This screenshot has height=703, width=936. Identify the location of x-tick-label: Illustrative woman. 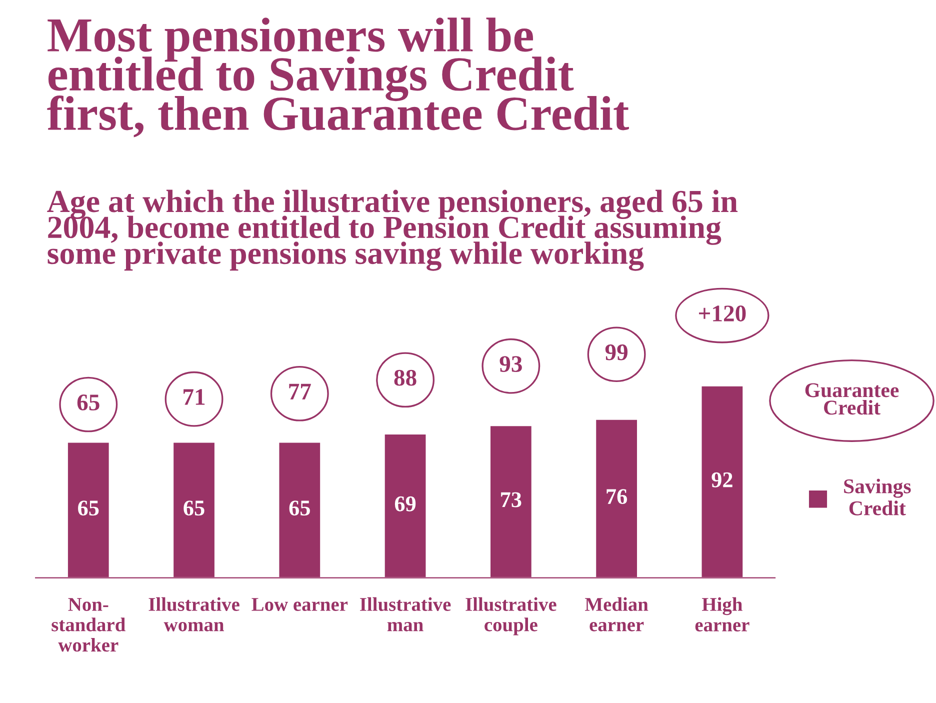
(194, 614).